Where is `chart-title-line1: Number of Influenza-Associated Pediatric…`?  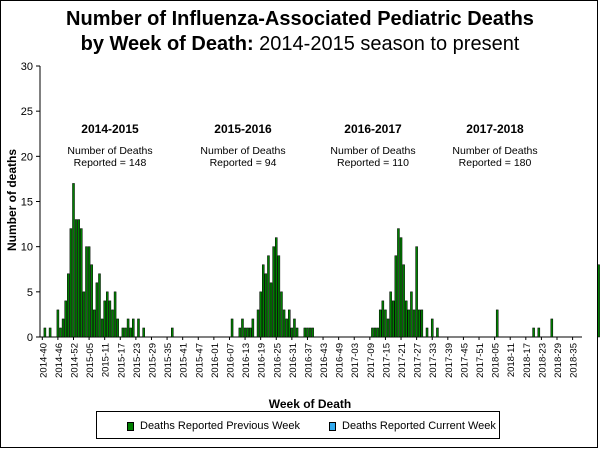
chart-title-line1: Number of Influenza-Associated Pediatric… is located at coordinates (300, 19).